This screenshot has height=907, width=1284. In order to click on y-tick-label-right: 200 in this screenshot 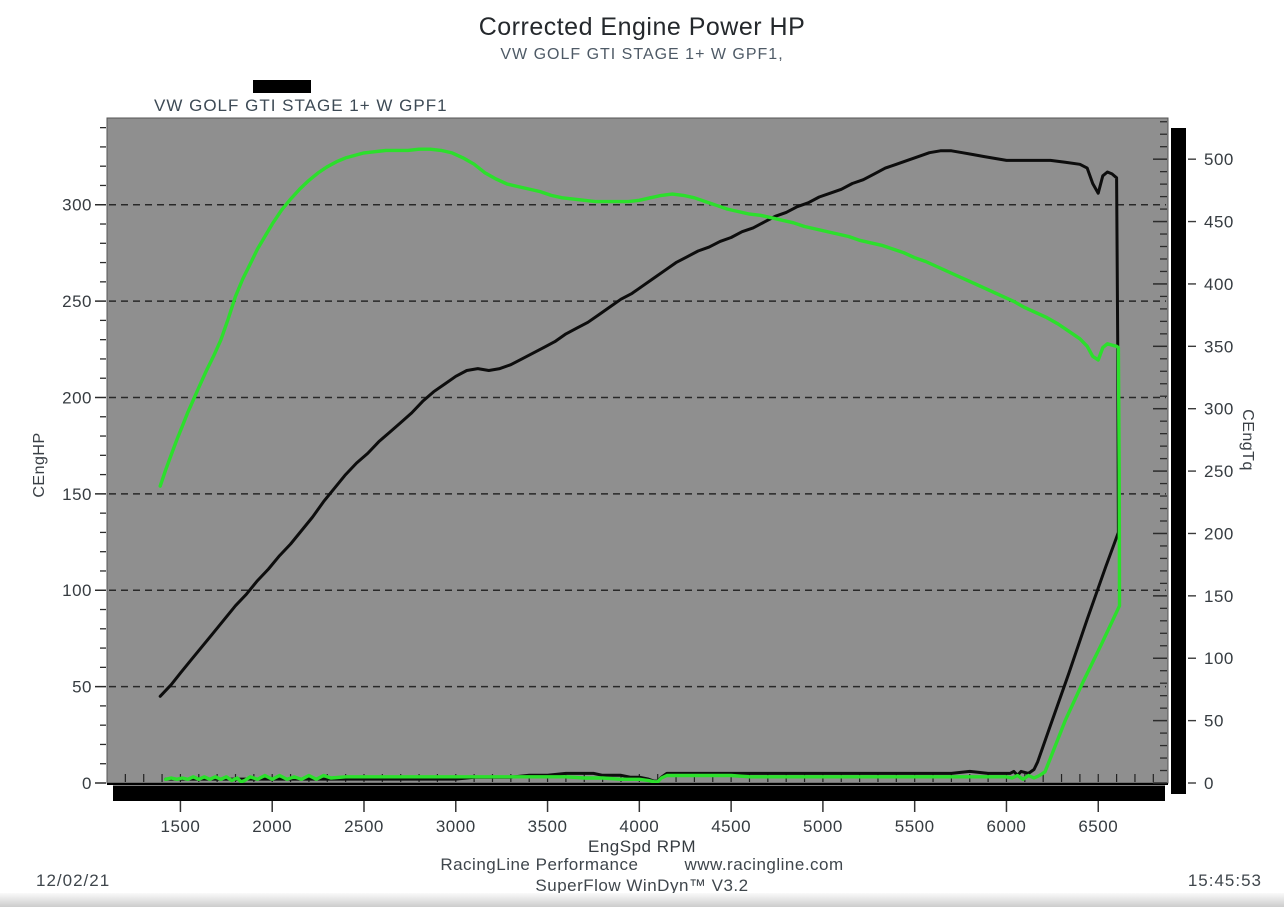, I will do `click(1219, 533)`.